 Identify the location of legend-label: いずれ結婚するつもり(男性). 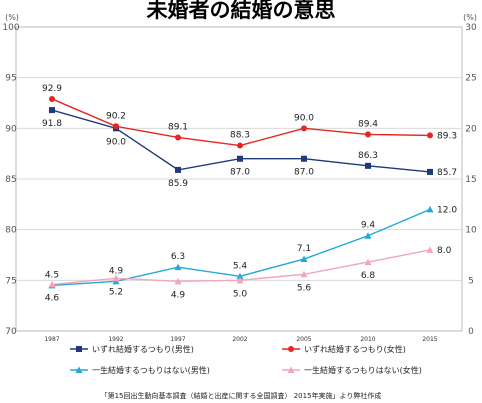
(143, 349).